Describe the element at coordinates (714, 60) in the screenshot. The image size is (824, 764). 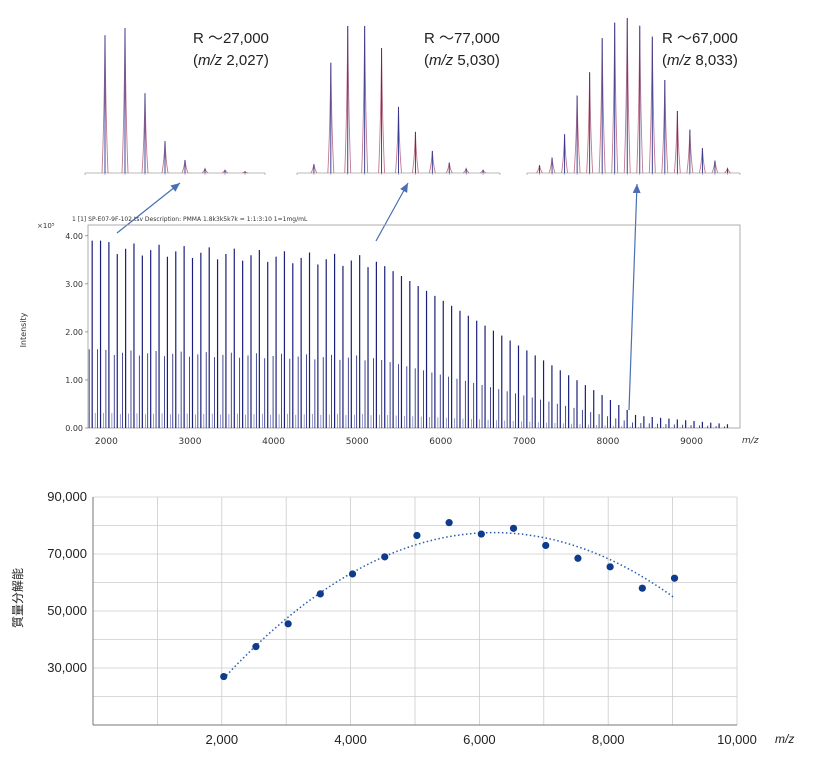
I see `mz-value: 8,033` at that location.